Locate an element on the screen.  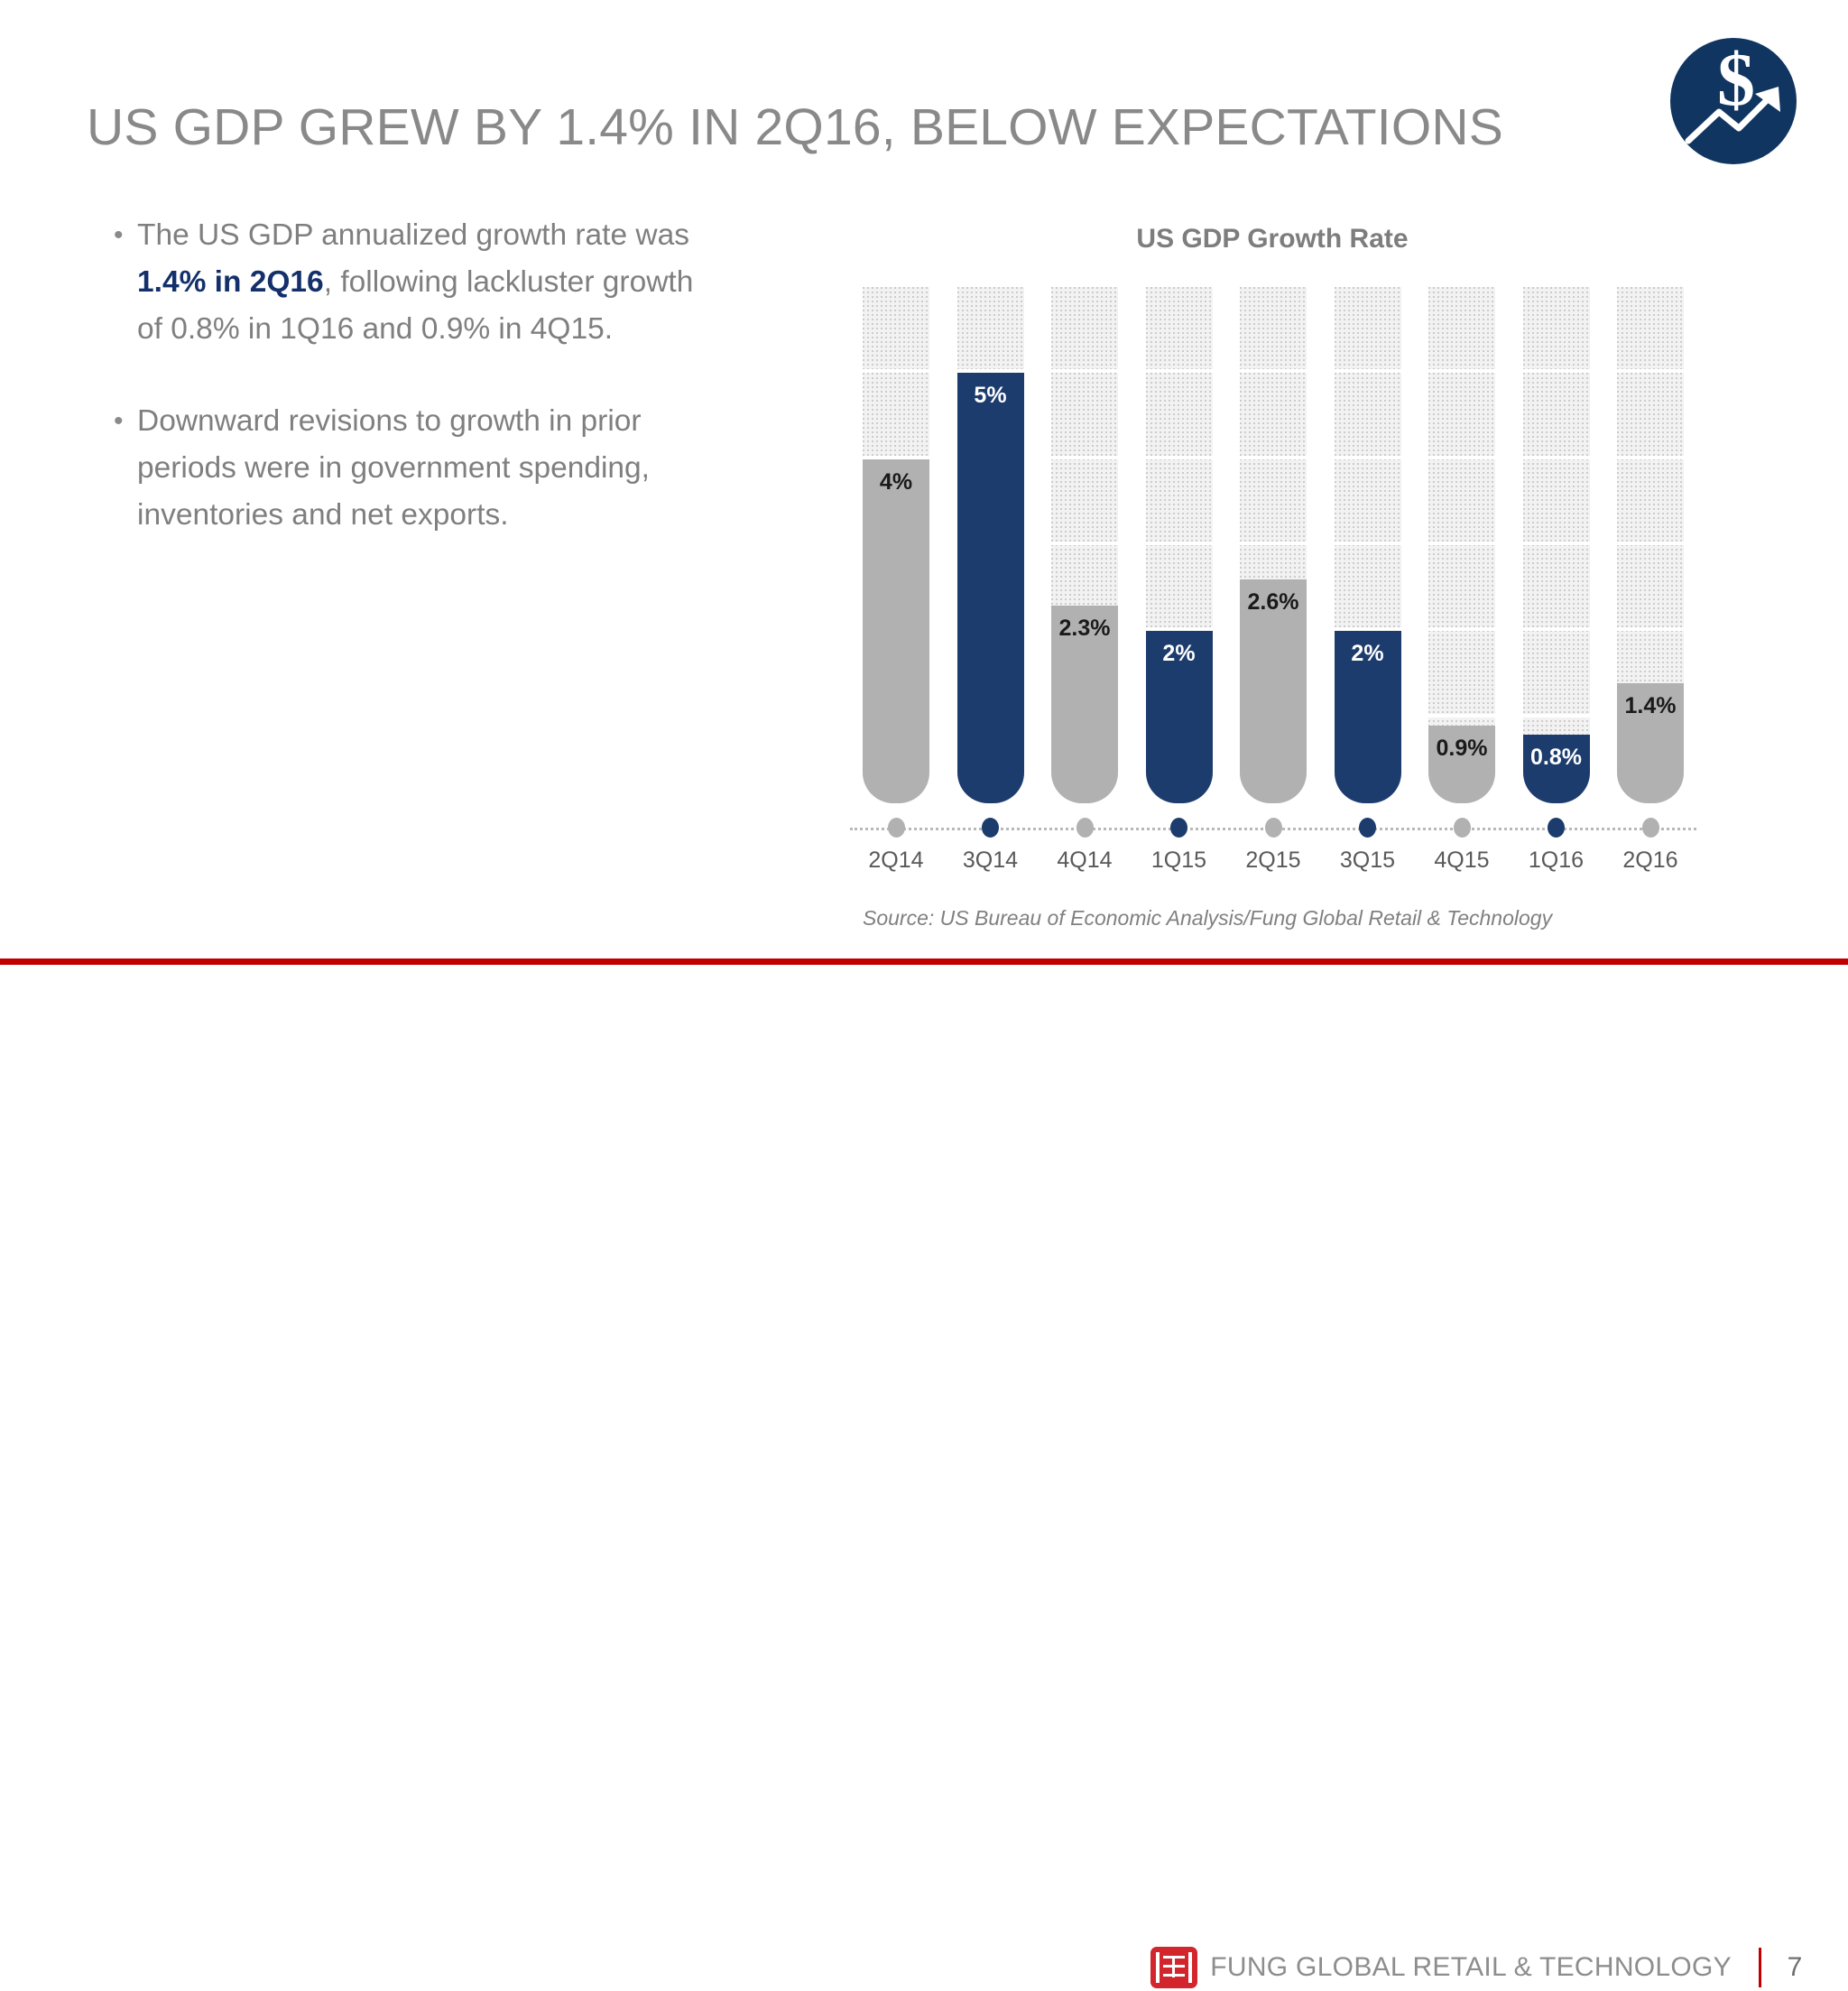
chart-title: US GDP Growth Rate is located at coordinates (1272, 239).